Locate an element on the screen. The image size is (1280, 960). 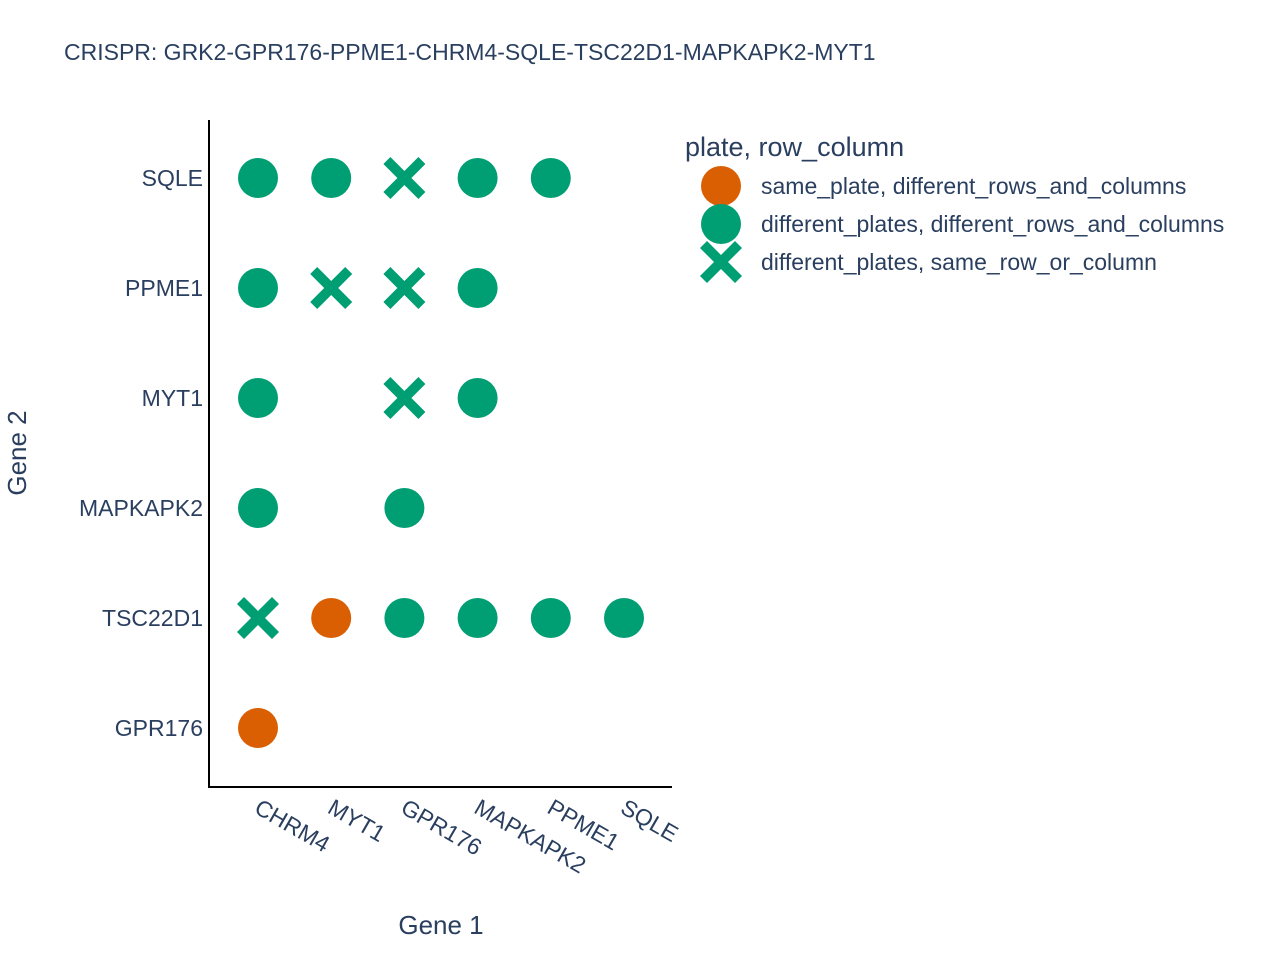
data-point-gpr176-ppme1 is located at coordinates (404, 288).